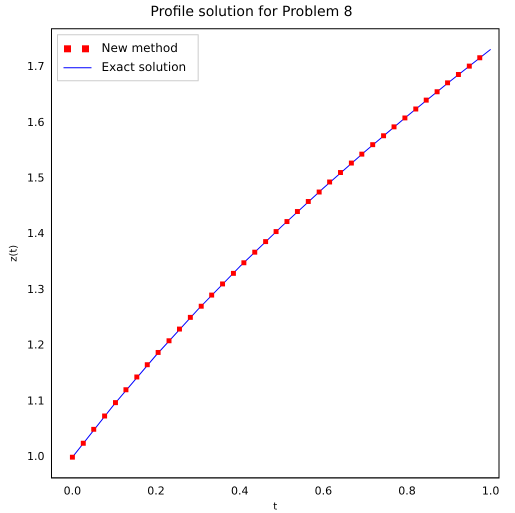 The image size is (515, 513). What do you see at coordinates (491, 491) in the screenshot?
I see `x-tick-label: 1.0` at bounding box center [491, 491].